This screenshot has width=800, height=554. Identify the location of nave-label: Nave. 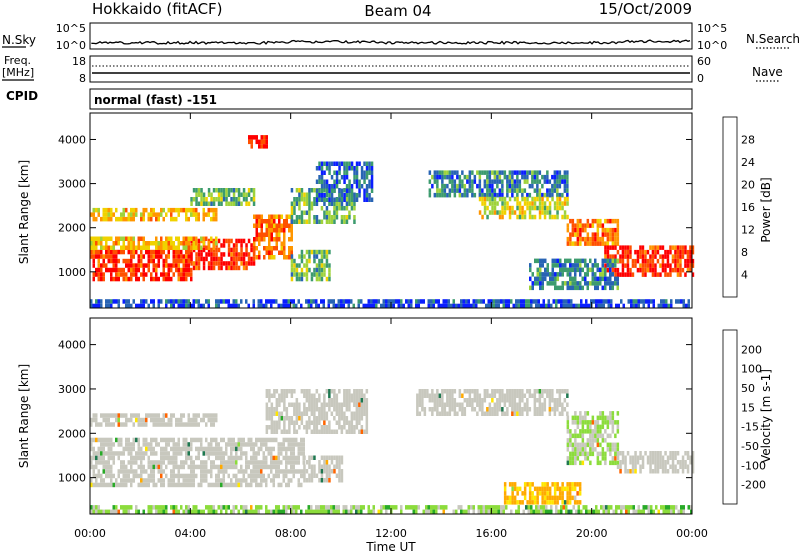
(767, 72).